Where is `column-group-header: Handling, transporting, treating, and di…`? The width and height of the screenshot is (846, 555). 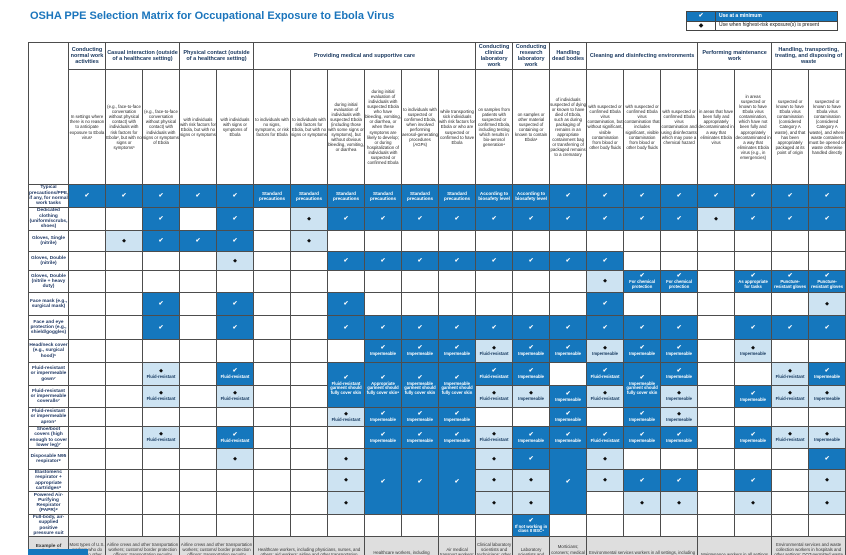
column-group-header: Handling, transporting, treating, and di… is located at coordinates (808, 56).